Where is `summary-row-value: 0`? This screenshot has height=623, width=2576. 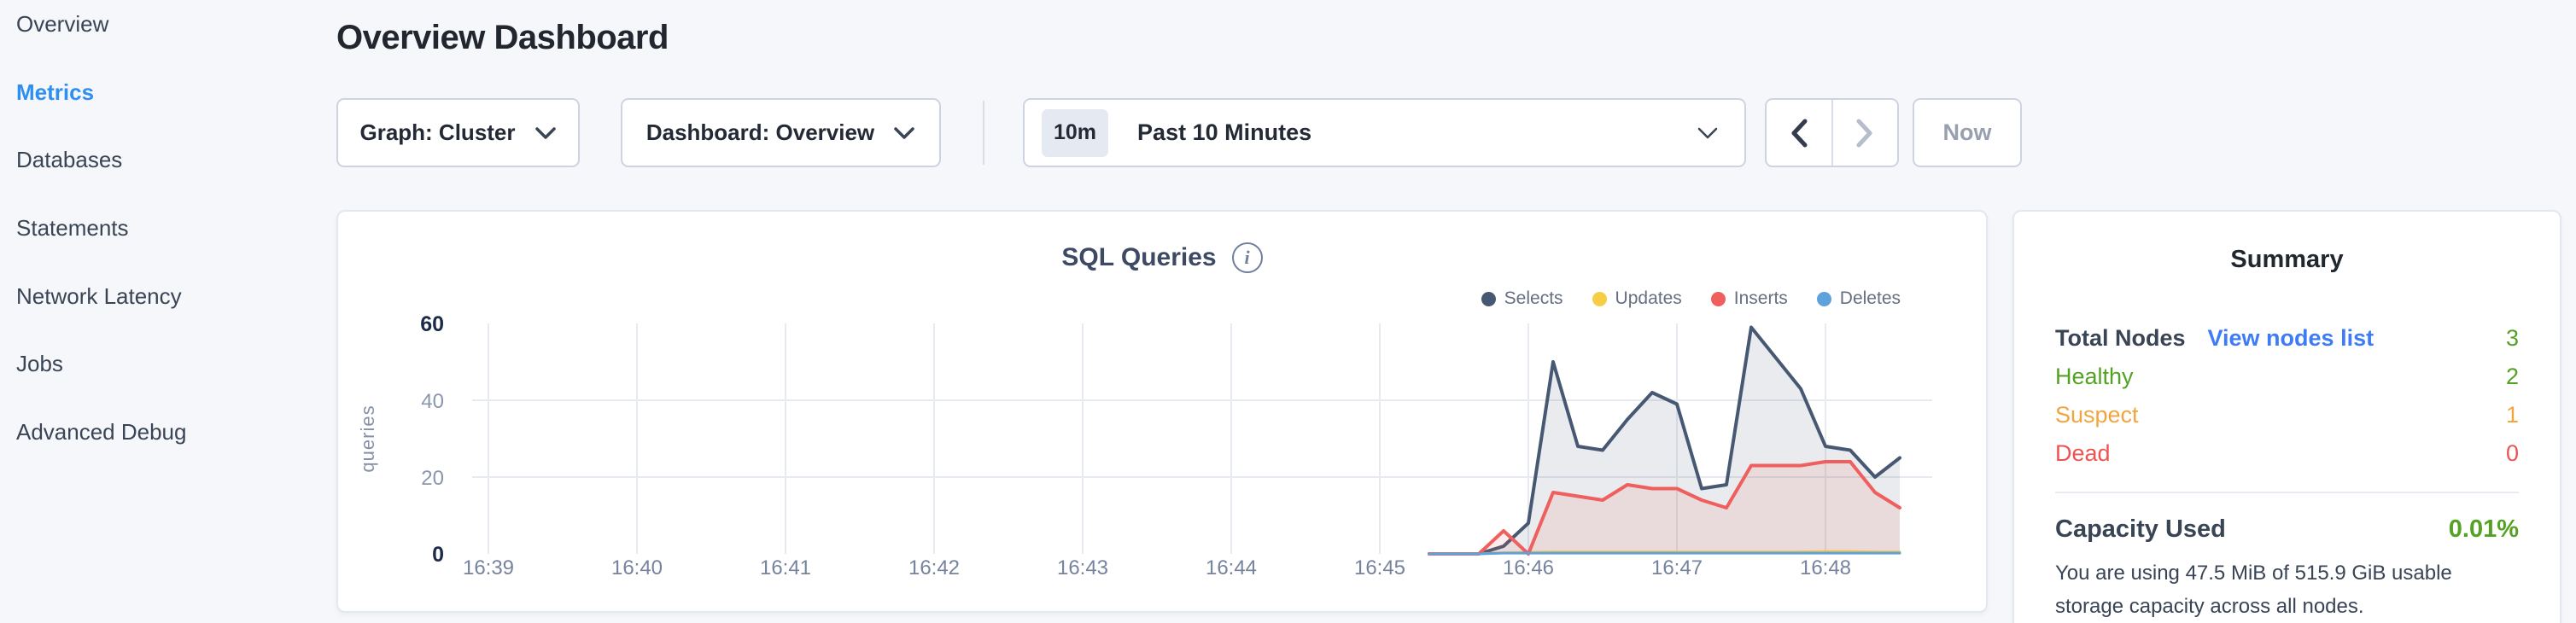
summary-row-value: 0 is located at coordinates (2512, 453).